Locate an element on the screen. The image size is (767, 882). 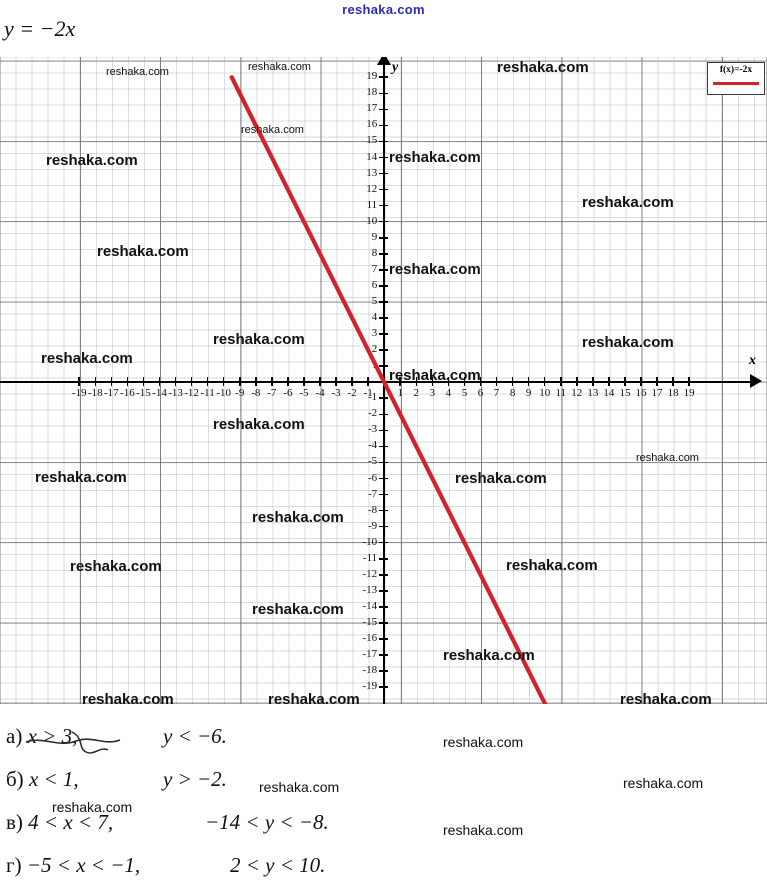
answer-x-condition: −5 < x < −1, is located at coordinates (83, 865).